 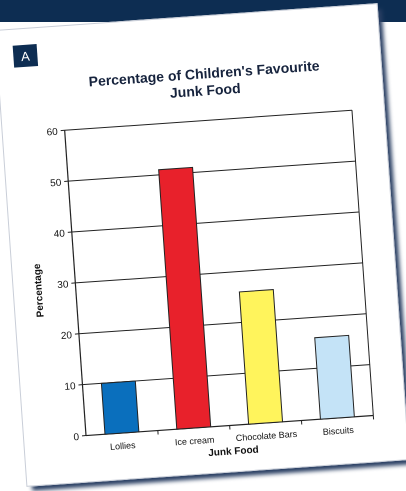 What do you see at coordinates (205, 90) in the screenshot?
I see `chart-title-line-2: Junk Food` at bounding box center [205, 90].